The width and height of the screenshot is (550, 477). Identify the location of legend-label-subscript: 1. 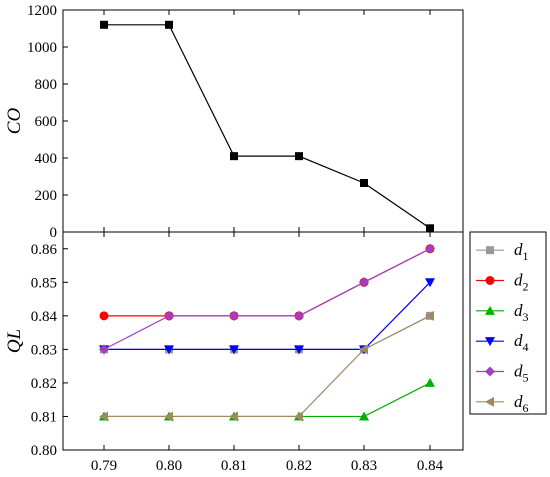
(526, 256).